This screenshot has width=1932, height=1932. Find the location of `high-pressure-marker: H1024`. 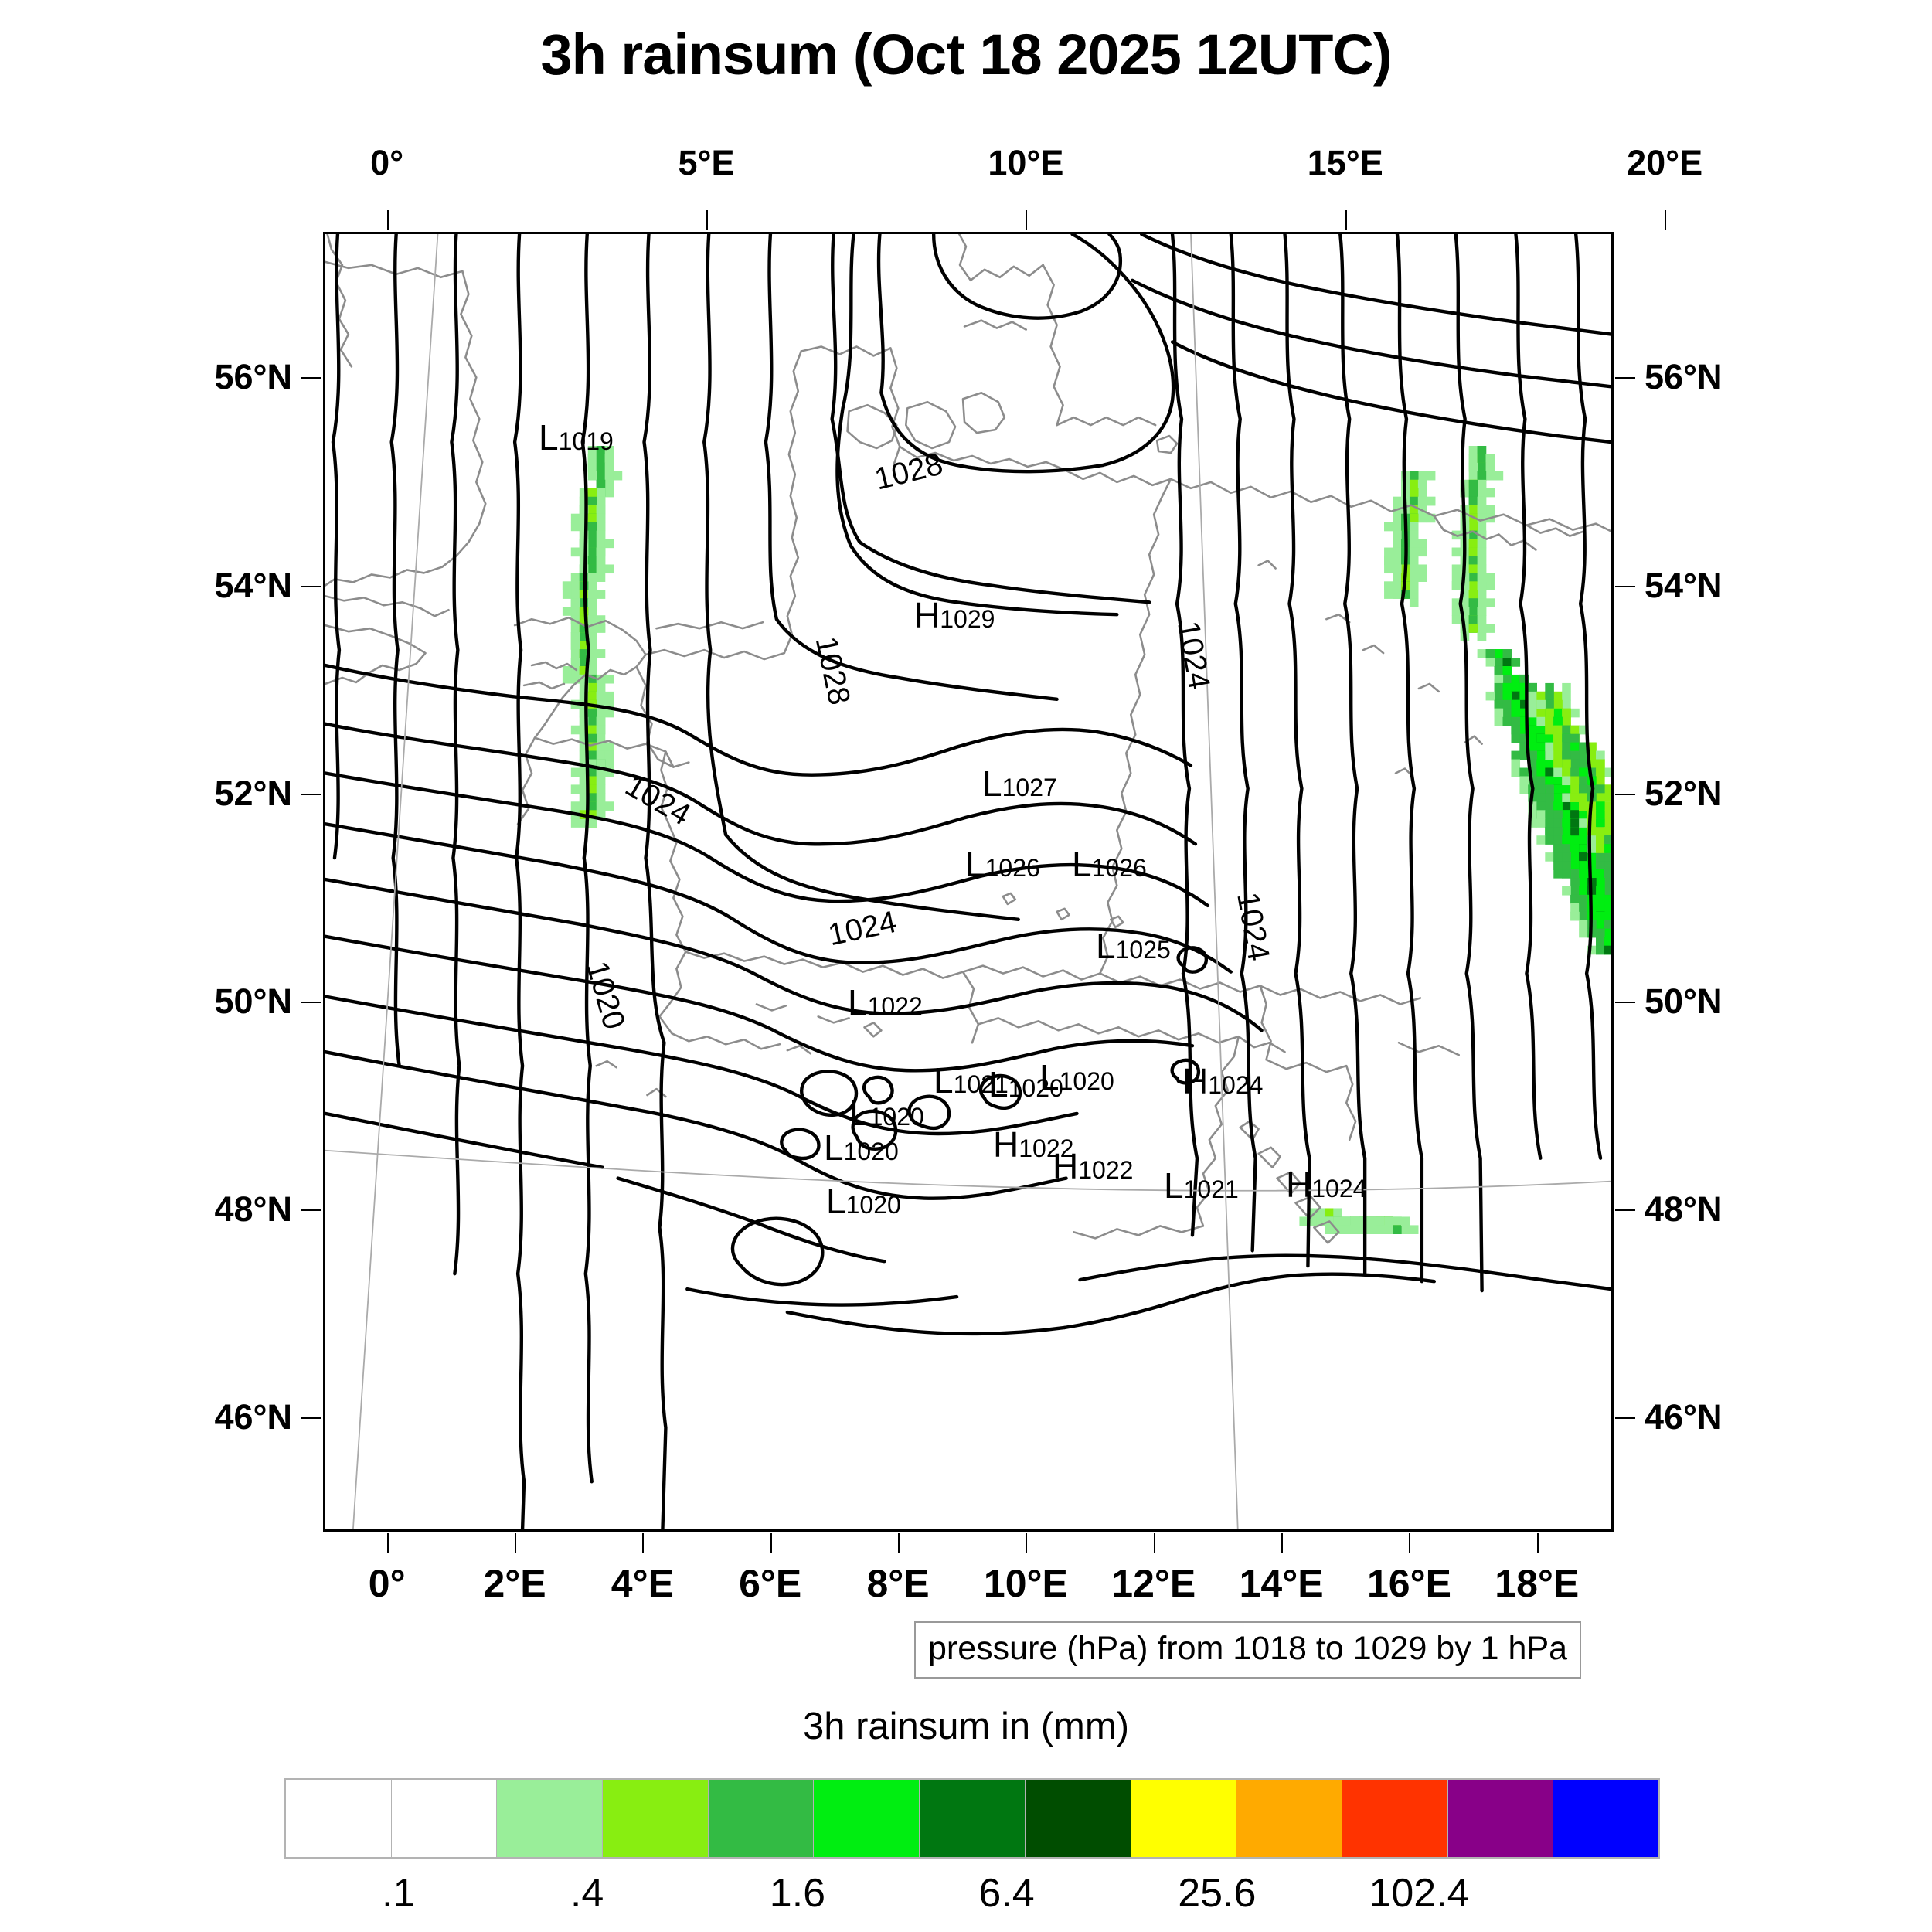

high-pressure-marker: H1024 is located at coordinates (1326, 1184).